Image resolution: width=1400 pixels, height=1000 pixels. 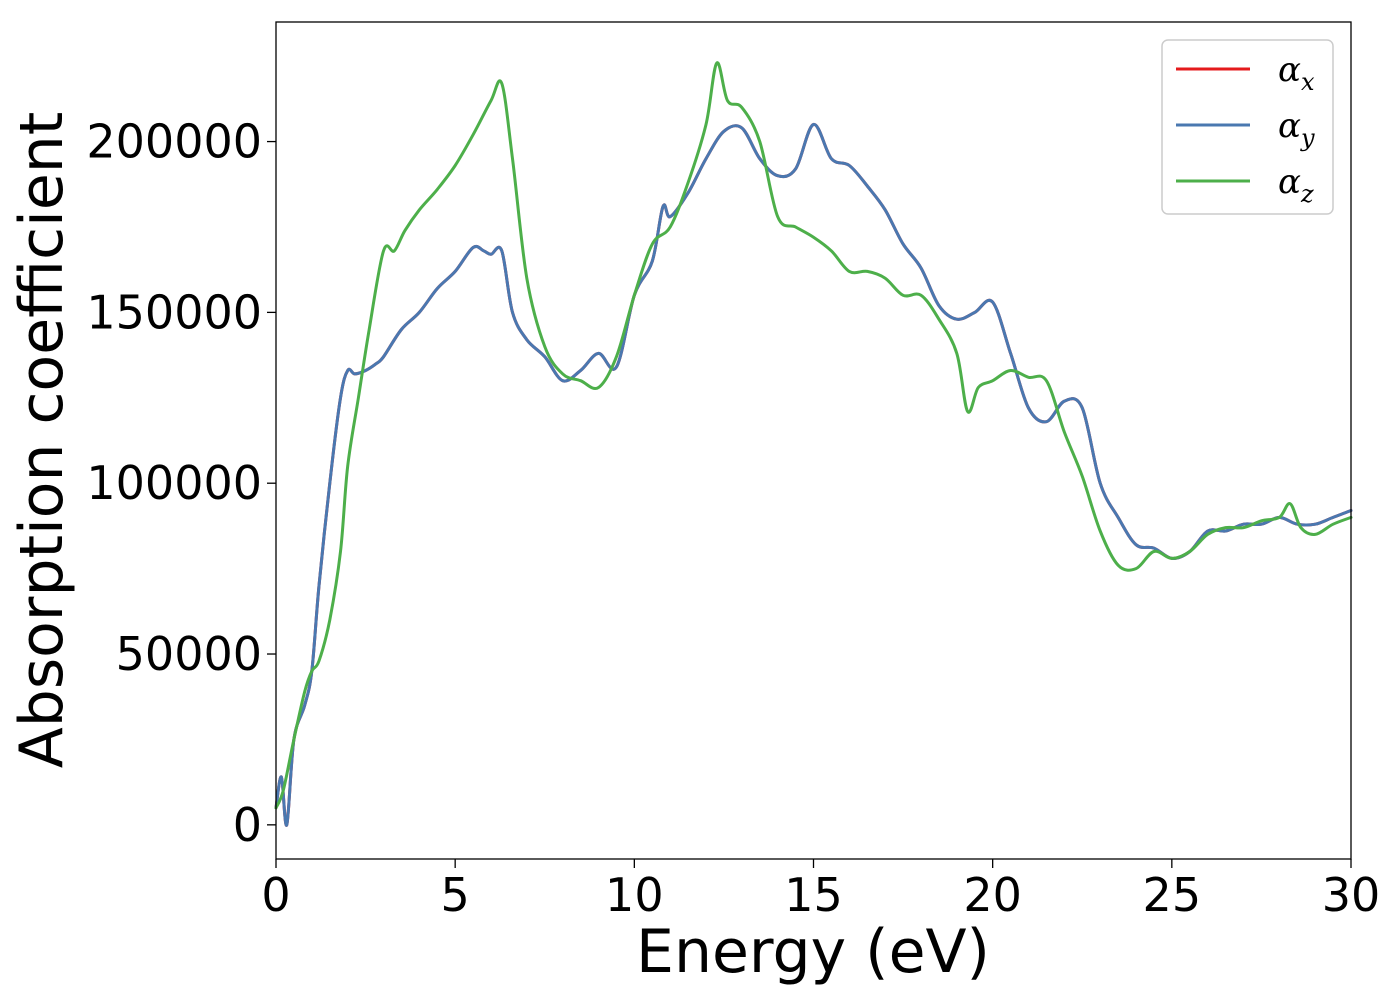 I want to click on y-tick-label: 0, so click(x=247, y=825).